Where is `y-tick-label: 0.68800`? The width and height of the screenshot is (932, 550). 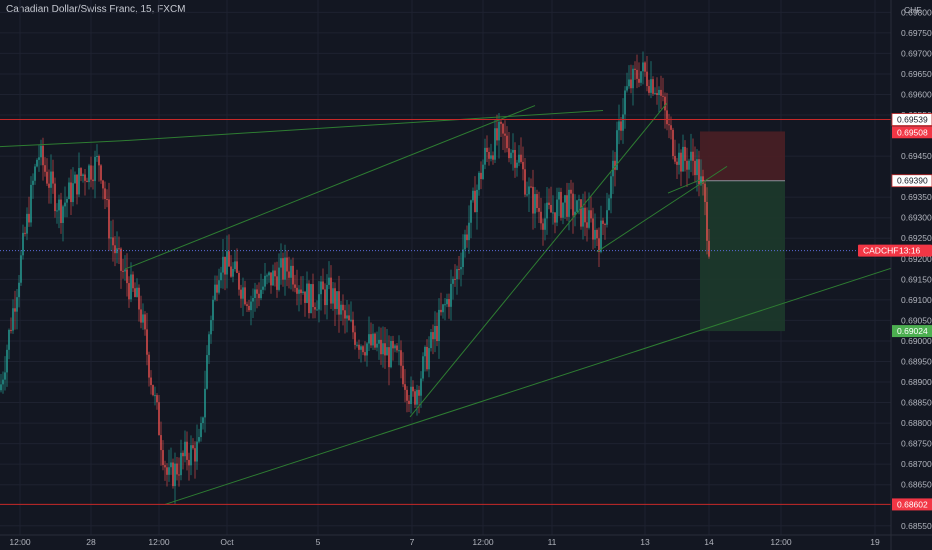
y-tick-label: 0.68800 is located at coordinates (916, 423).